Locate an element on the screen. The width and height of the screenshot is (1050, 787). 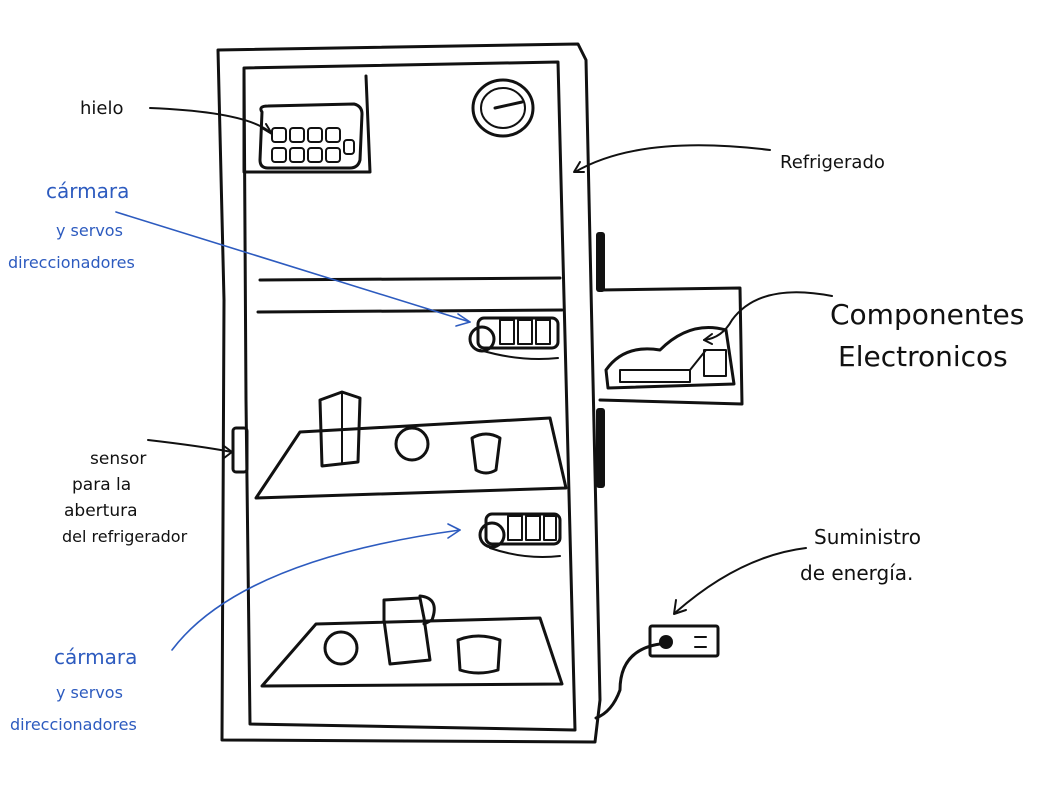
camera-servo-module-top is located at coordinates (514, 338).